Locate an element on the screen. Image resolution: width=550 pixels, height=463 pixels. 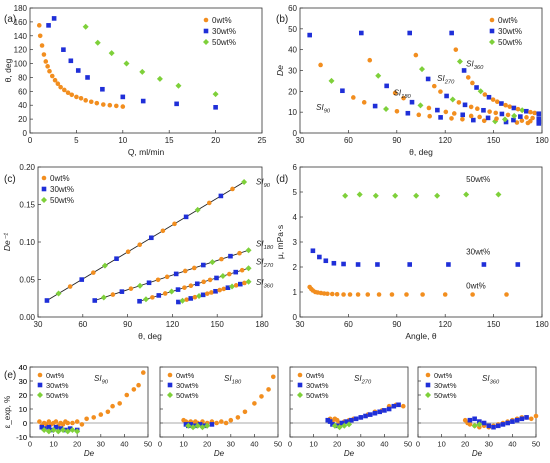
y-tick-label: 80 is located at coordinates (22, 77).